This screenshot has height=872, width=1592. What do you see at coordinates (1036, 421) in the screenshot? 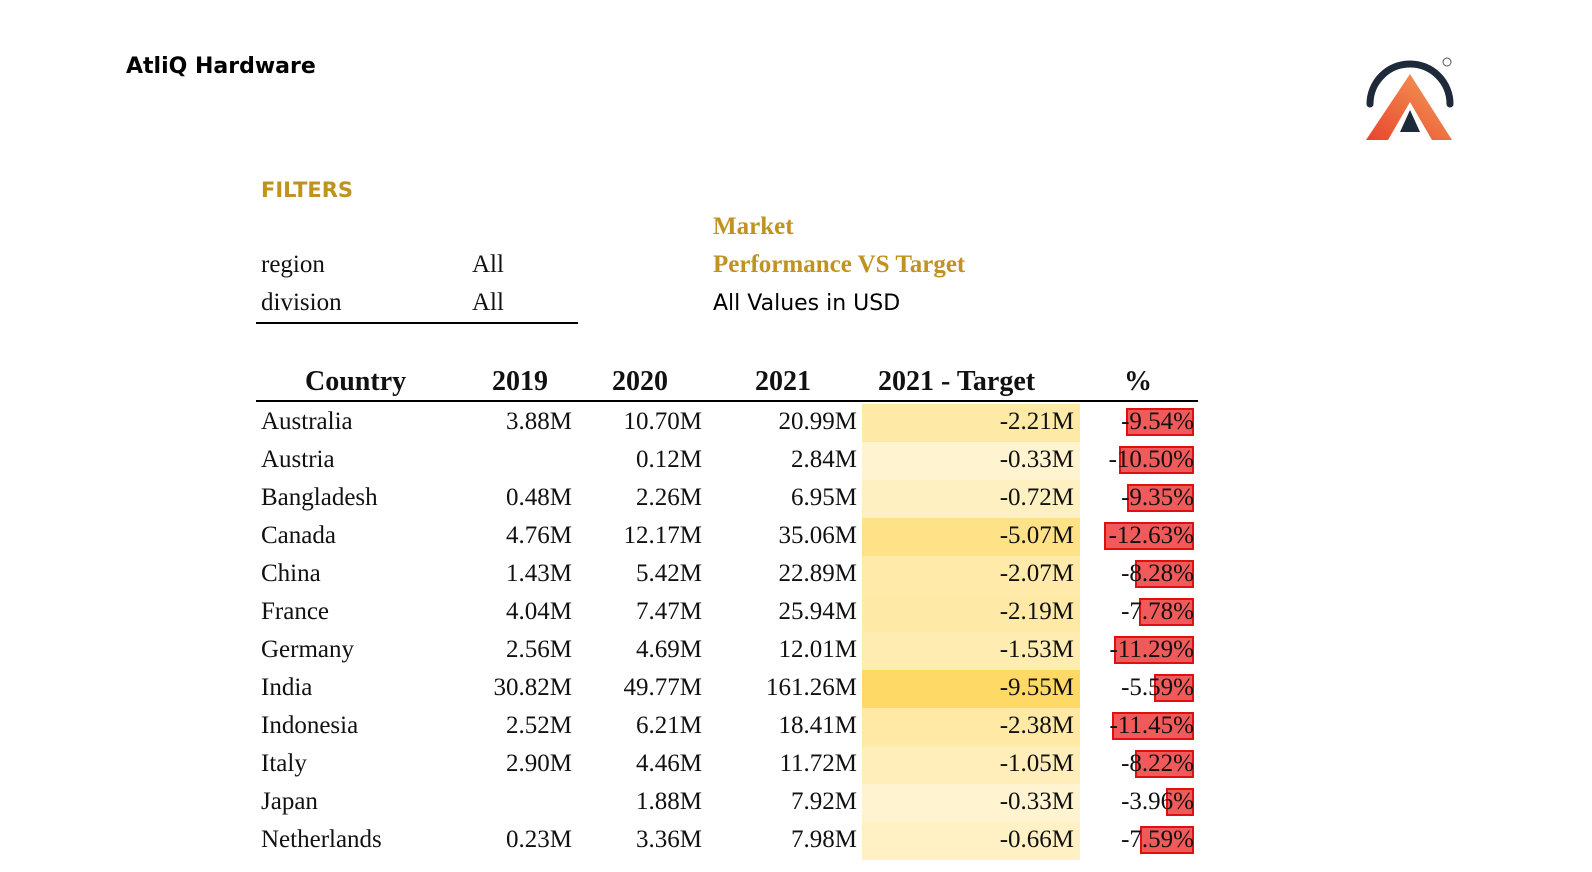
I see `target-diff-cell: -2.21M` at bounding box center [1036, 421].